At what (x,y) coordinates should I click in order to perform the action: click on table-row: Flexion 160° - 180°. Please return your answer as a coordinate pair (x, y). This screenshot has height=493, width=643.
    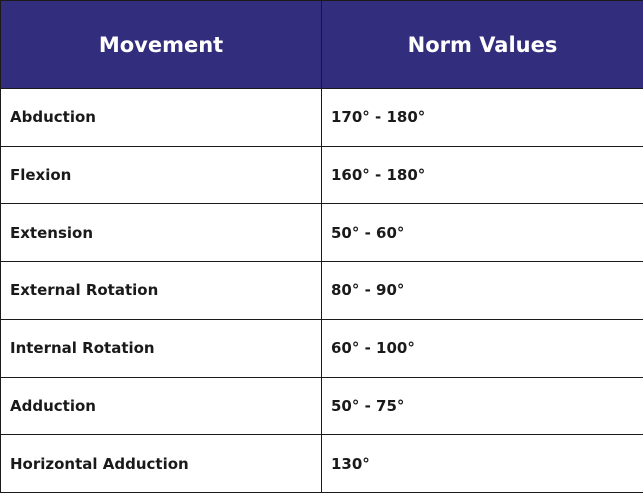
    Looking at the image, I should click on (321, 175).